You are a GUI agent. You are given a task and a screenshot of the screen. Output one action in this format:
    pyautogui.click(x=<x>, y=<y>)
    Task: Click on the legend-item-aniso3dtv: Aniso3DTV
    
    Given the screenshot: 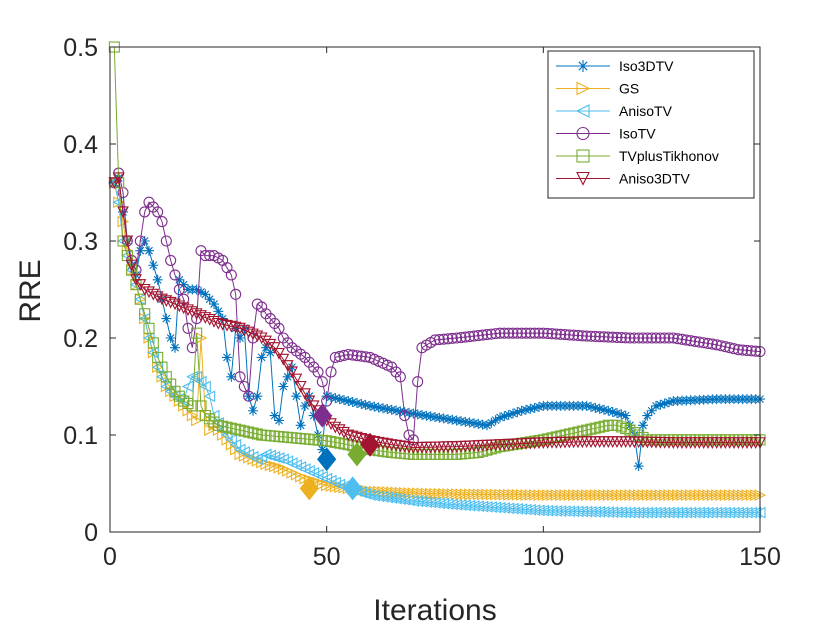 What is the action you would take?
    pyautogui.click(x=623, y=179)
    